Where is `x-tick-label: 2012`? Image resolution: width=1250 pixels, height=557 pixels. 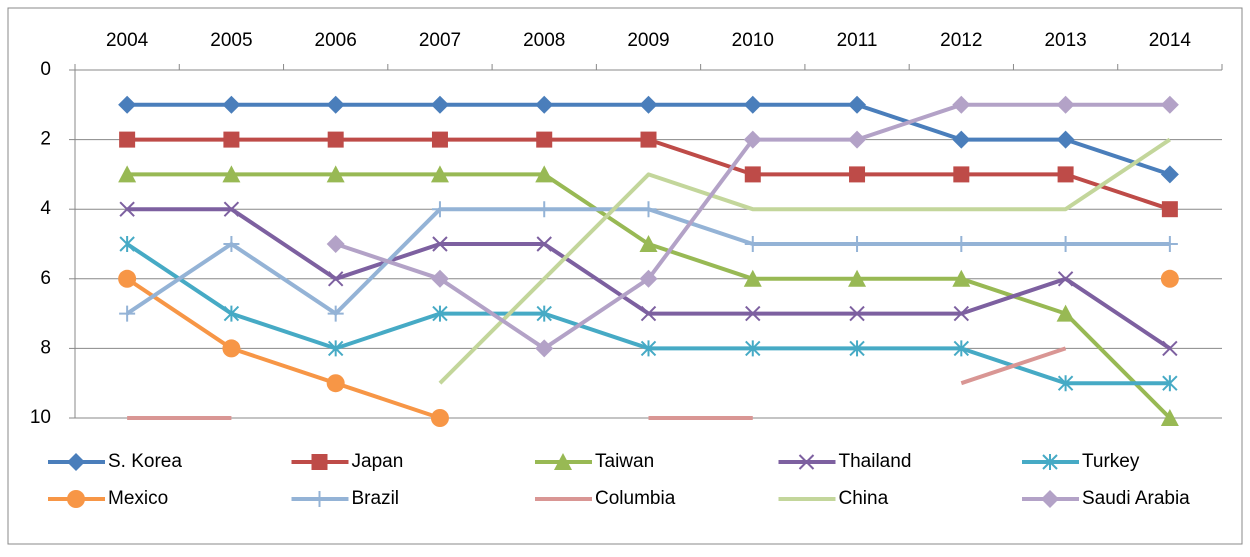
x-tick-label: 2012 is located at coordinates (961, 40).